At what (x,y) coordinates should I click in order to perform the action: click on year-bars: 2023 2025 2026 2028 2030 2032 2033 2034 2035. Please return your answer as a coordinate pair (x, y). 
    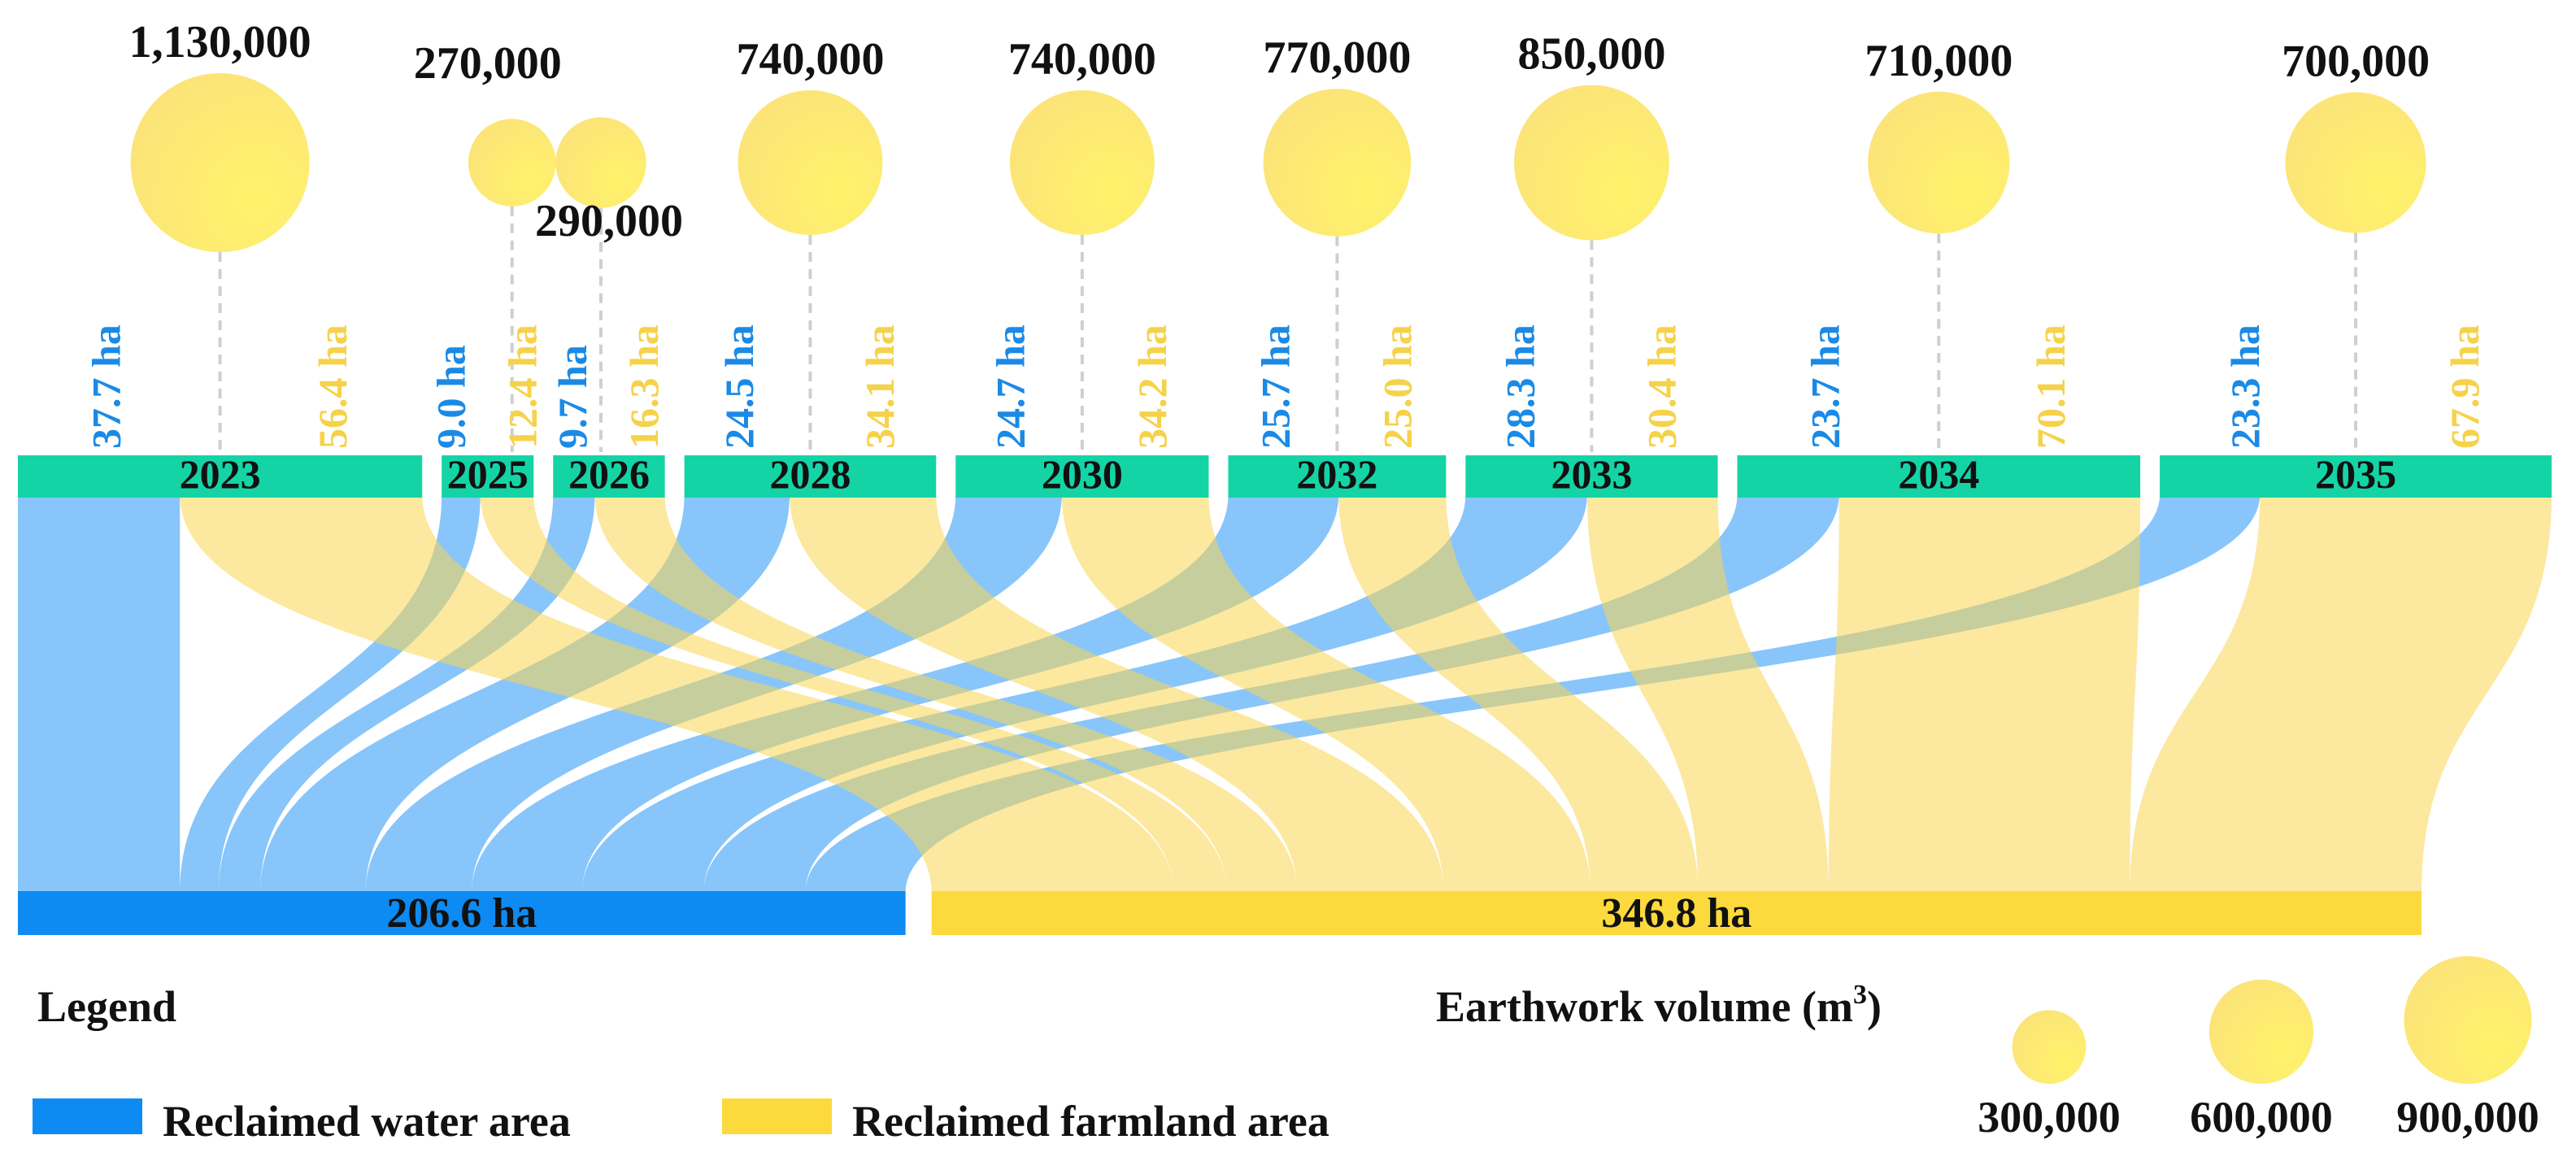
    Looking at the image, I should click on (1285, 474).